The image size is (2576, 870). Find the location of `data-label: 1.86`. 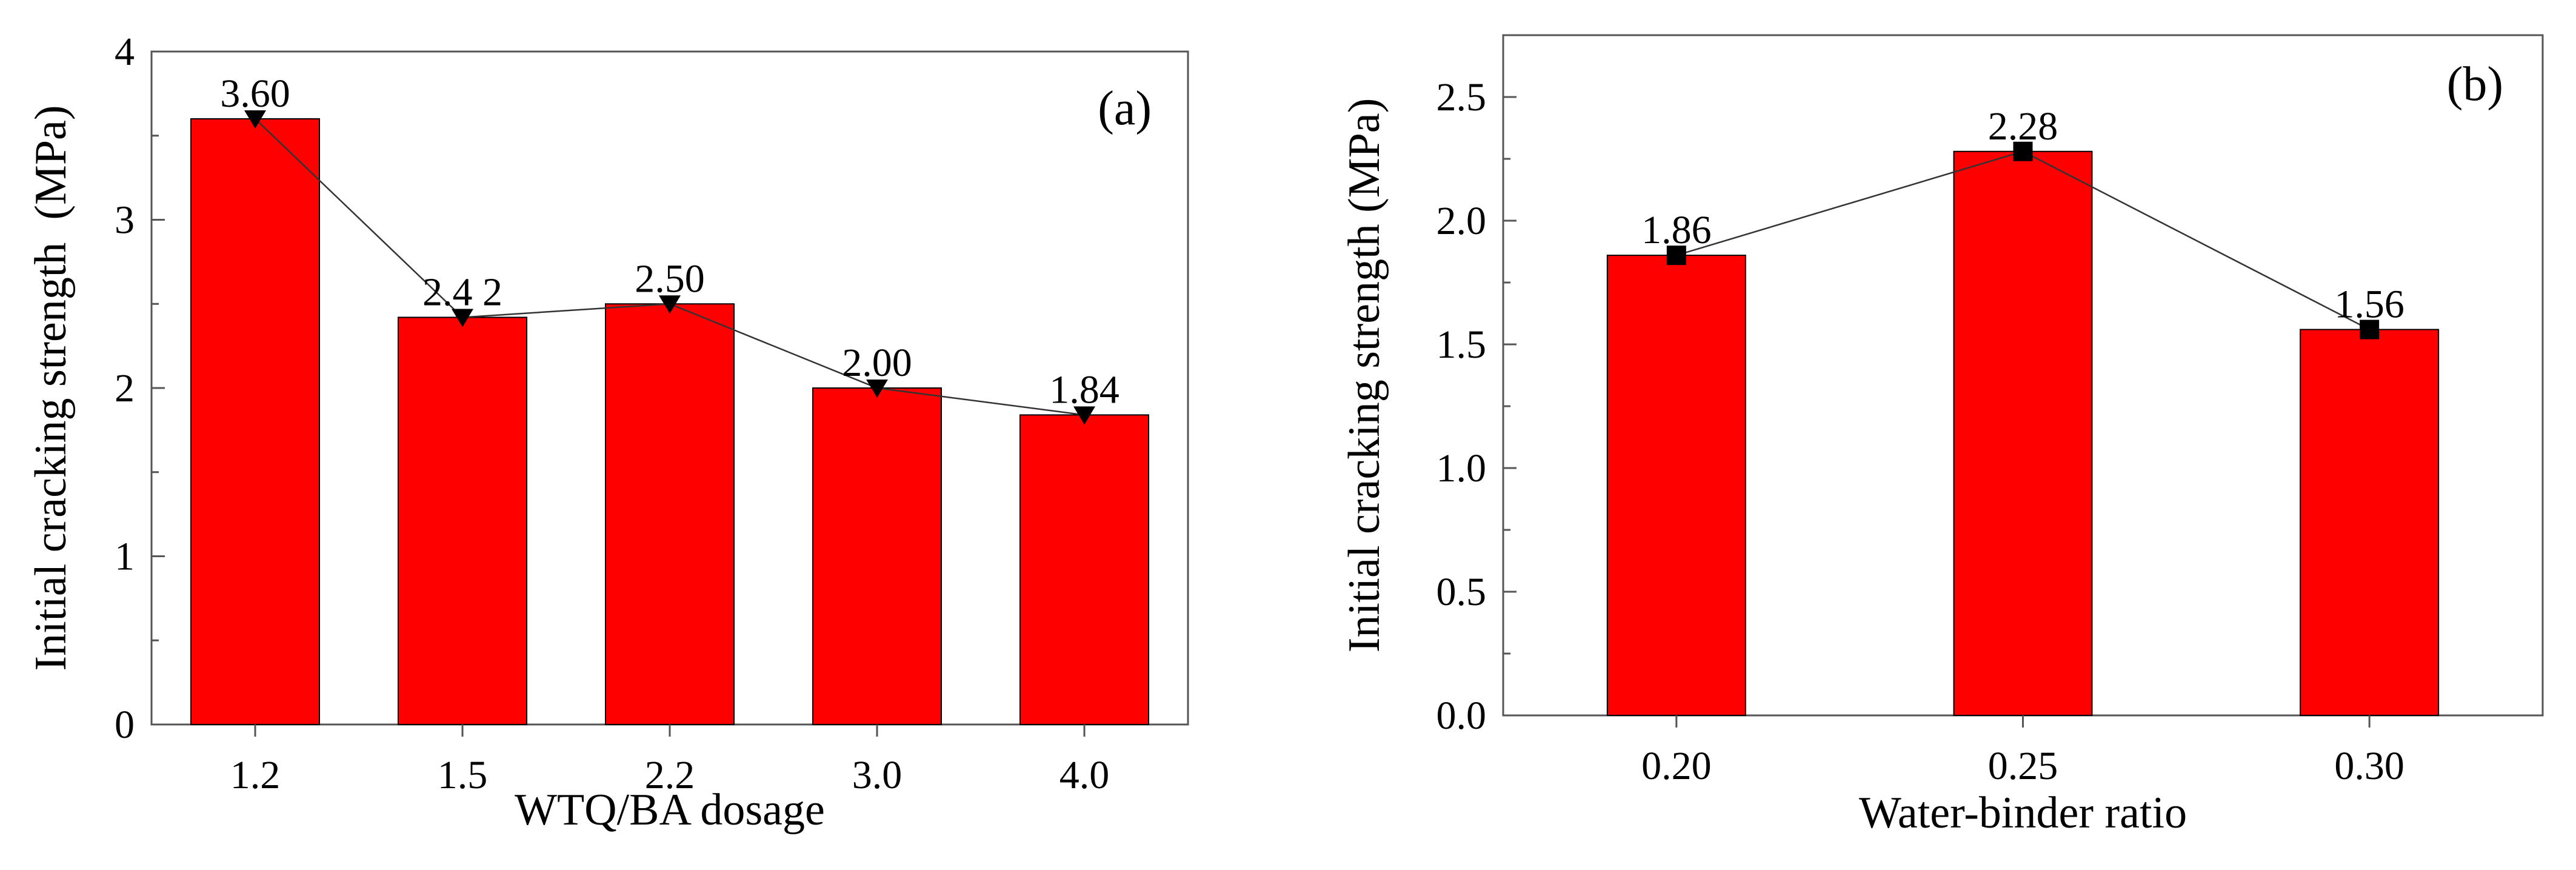

data-label: 1.86 is located at coordinates (1676, 230).